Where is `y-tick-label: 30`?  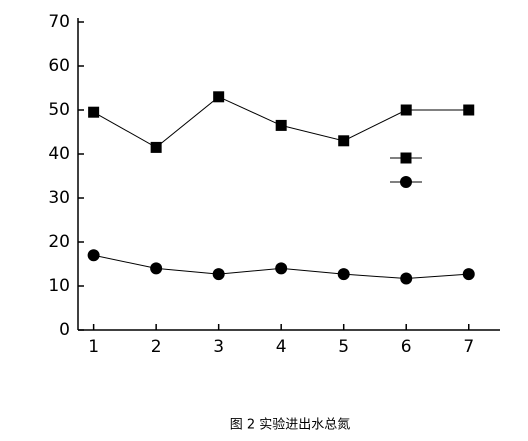
y-tick-label: 30 is located at coordinates (59, 198).